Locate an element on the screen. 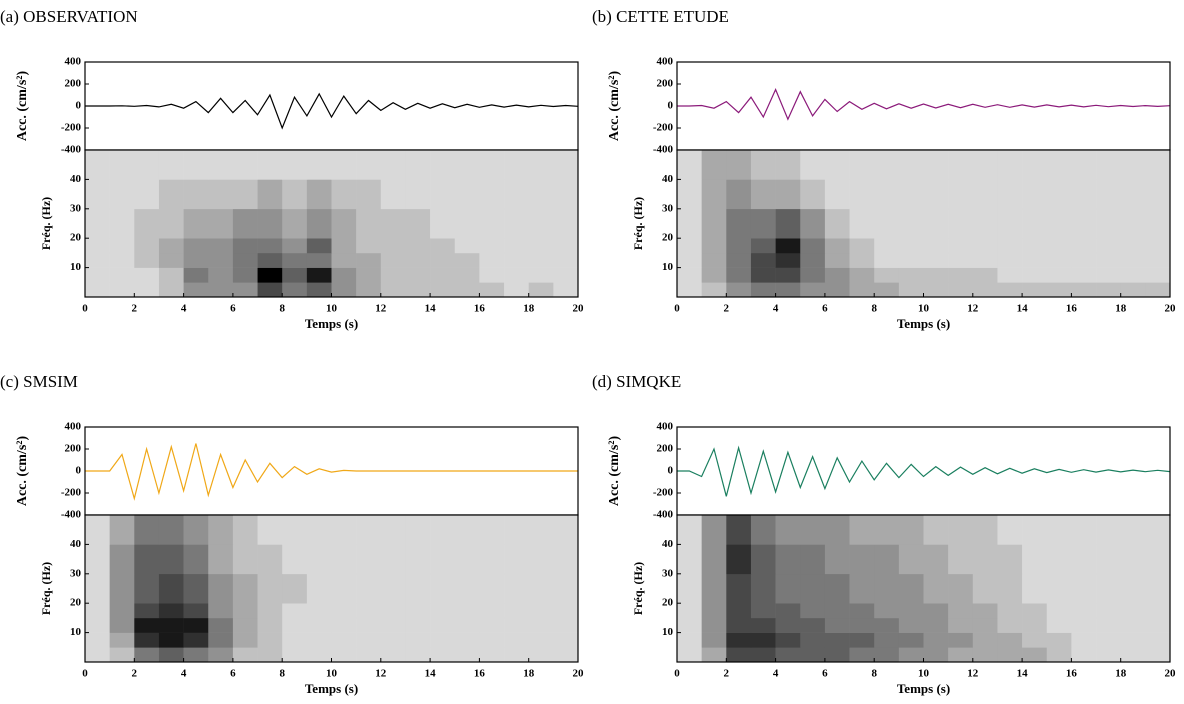  x-axis-label: Temps (s) is located at coordinates (331, 323).